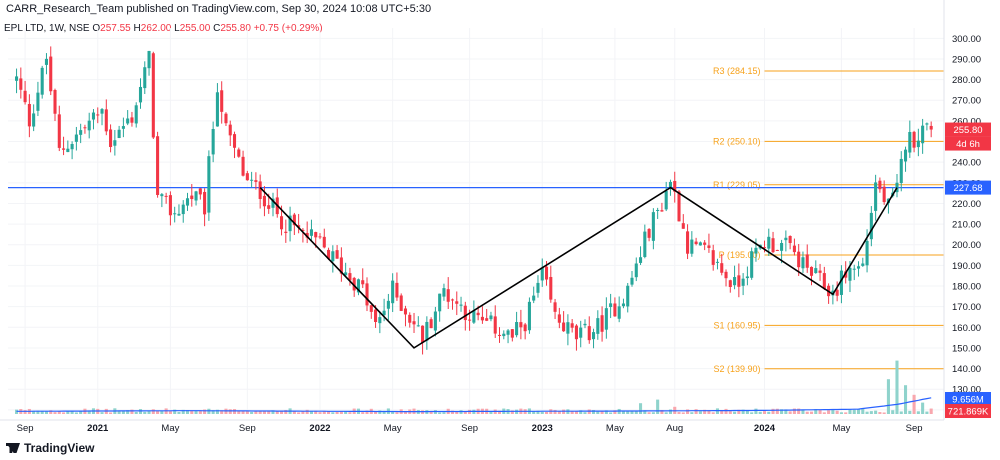  Describe the element at coordinates (469, 428) in the screenshot. I see `time-tick-label: Sep` at that location.